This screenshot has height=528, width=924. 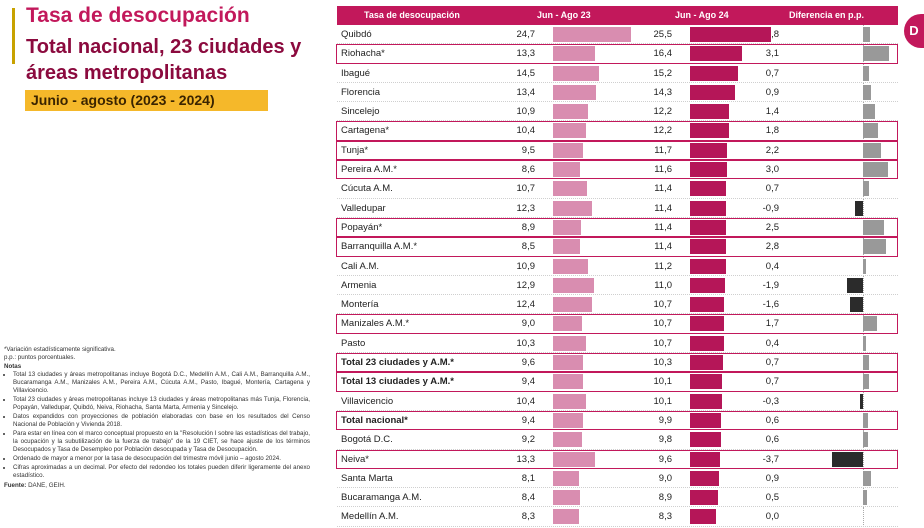 I want to click on value-2023: 8,9, so click(x=528, y=227).